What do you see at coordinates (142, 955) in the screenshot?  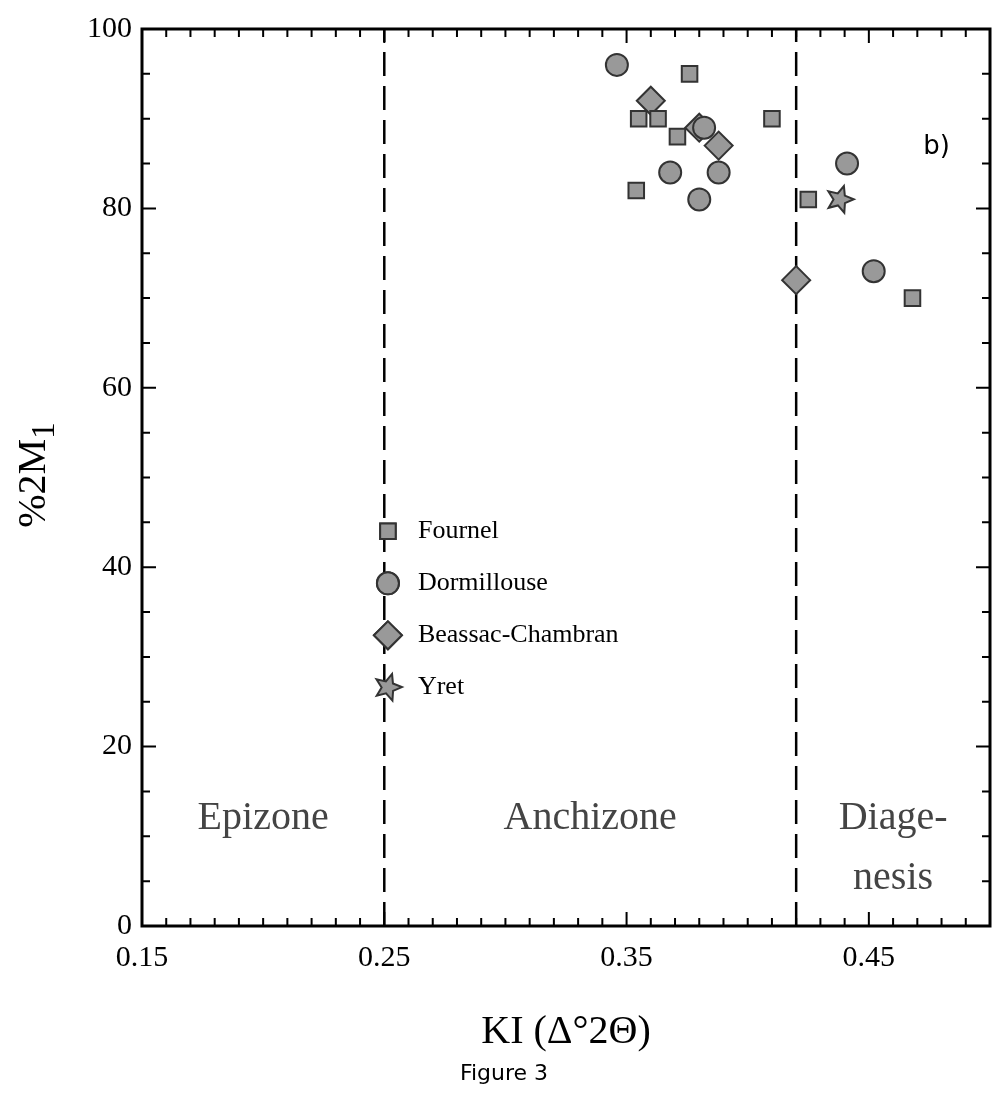 I see `x-tick-label: 0.15` at bounding box center [142, 955].